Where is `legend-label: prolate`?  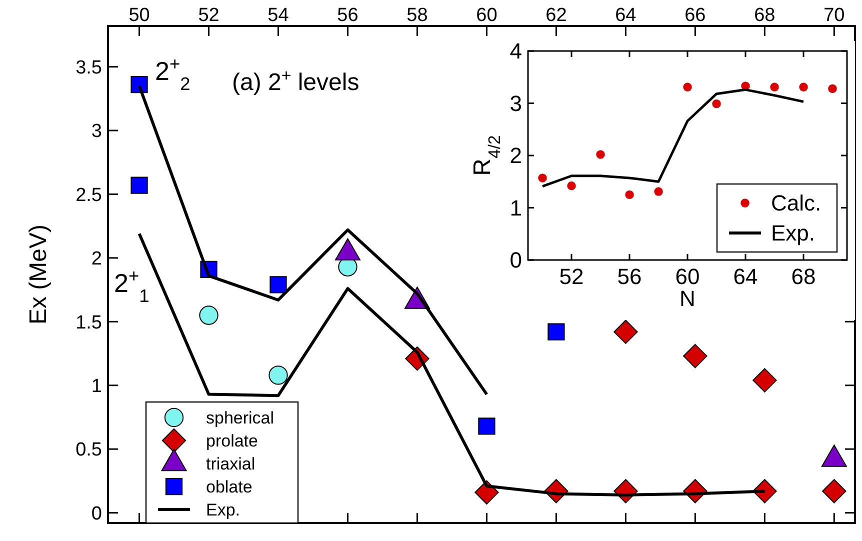
legend-label: prolate is located at coordinates (232, 440).